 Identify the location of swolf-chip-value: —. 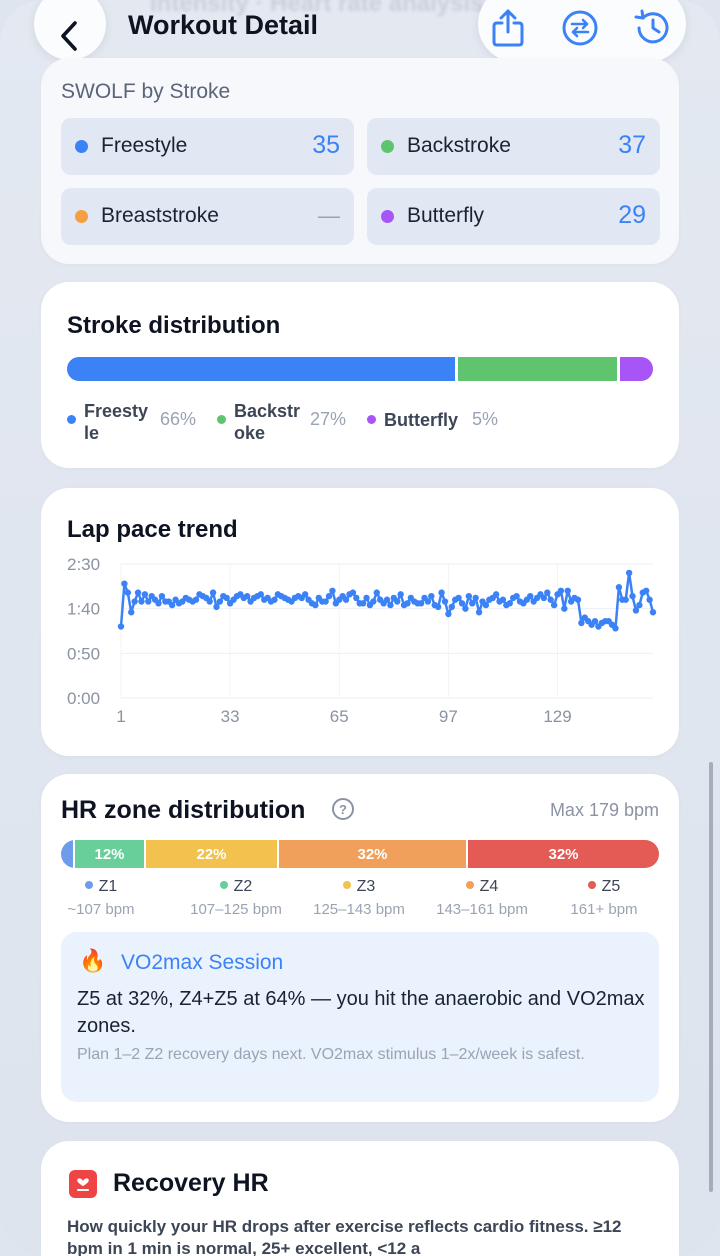
(329, 215).